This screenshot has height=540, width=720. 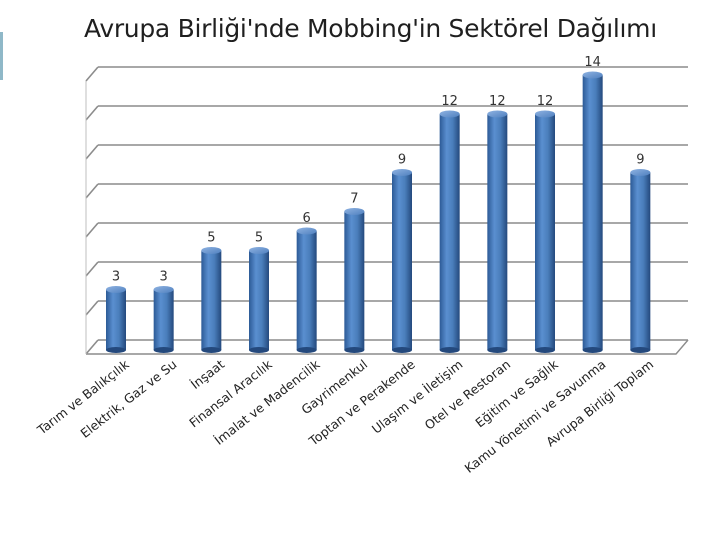 What do you see at coordinates (468, 395) in the screenshot?
I see `category-label: Otel ve Restoran` at bounding box center [468, 395].